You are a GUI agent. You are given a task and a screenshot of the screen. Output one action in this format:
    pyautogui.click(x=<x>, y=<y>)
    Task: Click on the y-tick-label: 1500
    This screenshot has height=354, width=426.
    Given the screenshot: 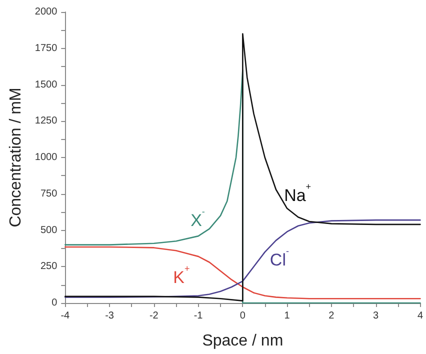 What is the action you would take?
    pyautogui.click(x=46, y=84)
    